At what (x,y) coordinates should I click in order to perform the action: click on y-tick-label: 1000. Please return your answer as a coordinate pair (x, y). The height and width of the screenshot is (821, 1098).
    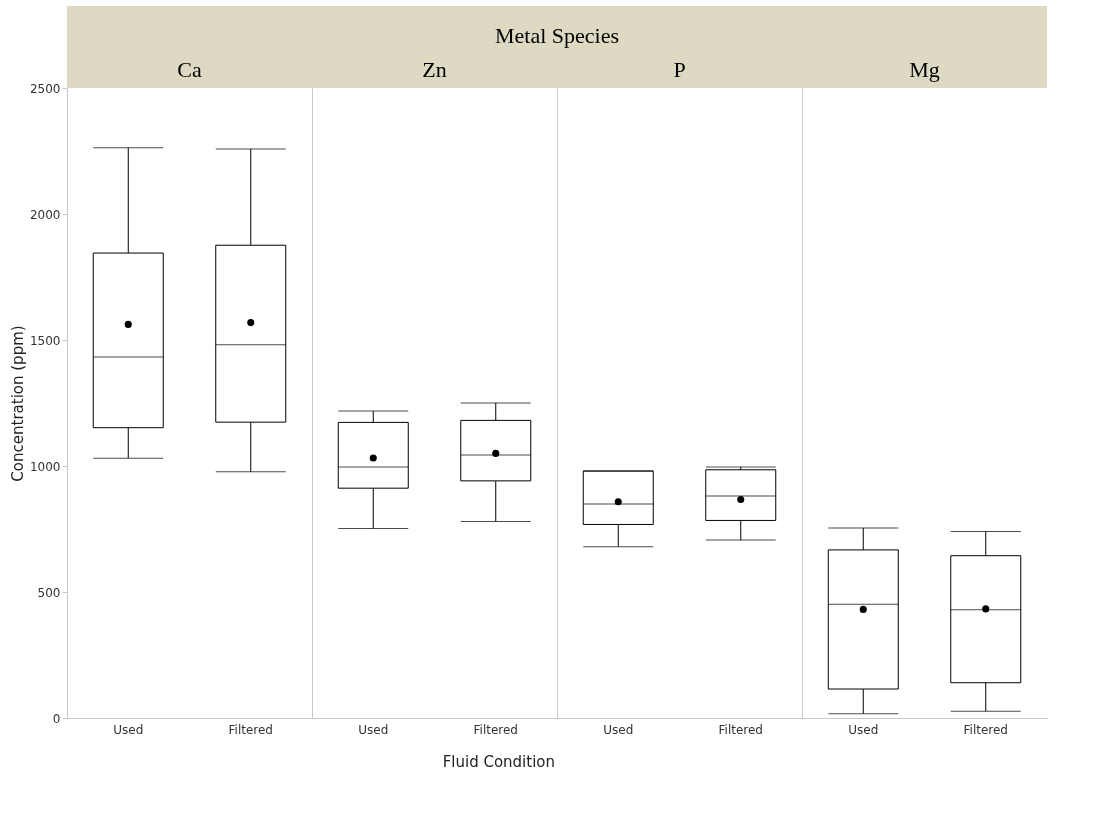
    Looking at the image, I should click on (45, 466).